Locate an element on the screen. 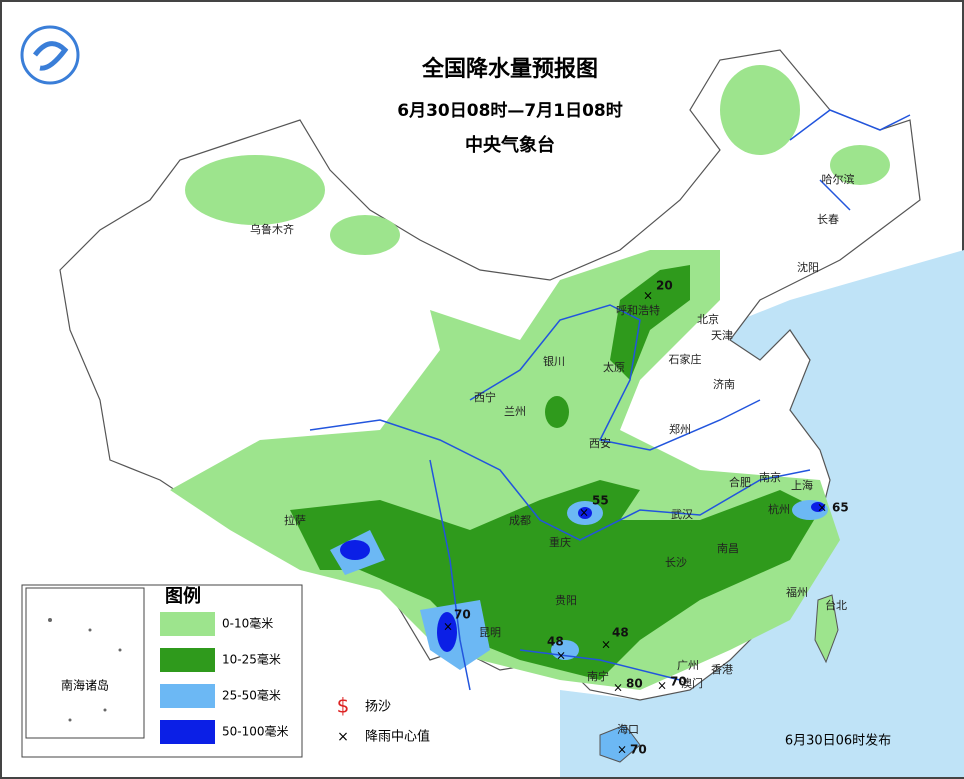  city-label: 南昌 is located at coordinates (728, 548).